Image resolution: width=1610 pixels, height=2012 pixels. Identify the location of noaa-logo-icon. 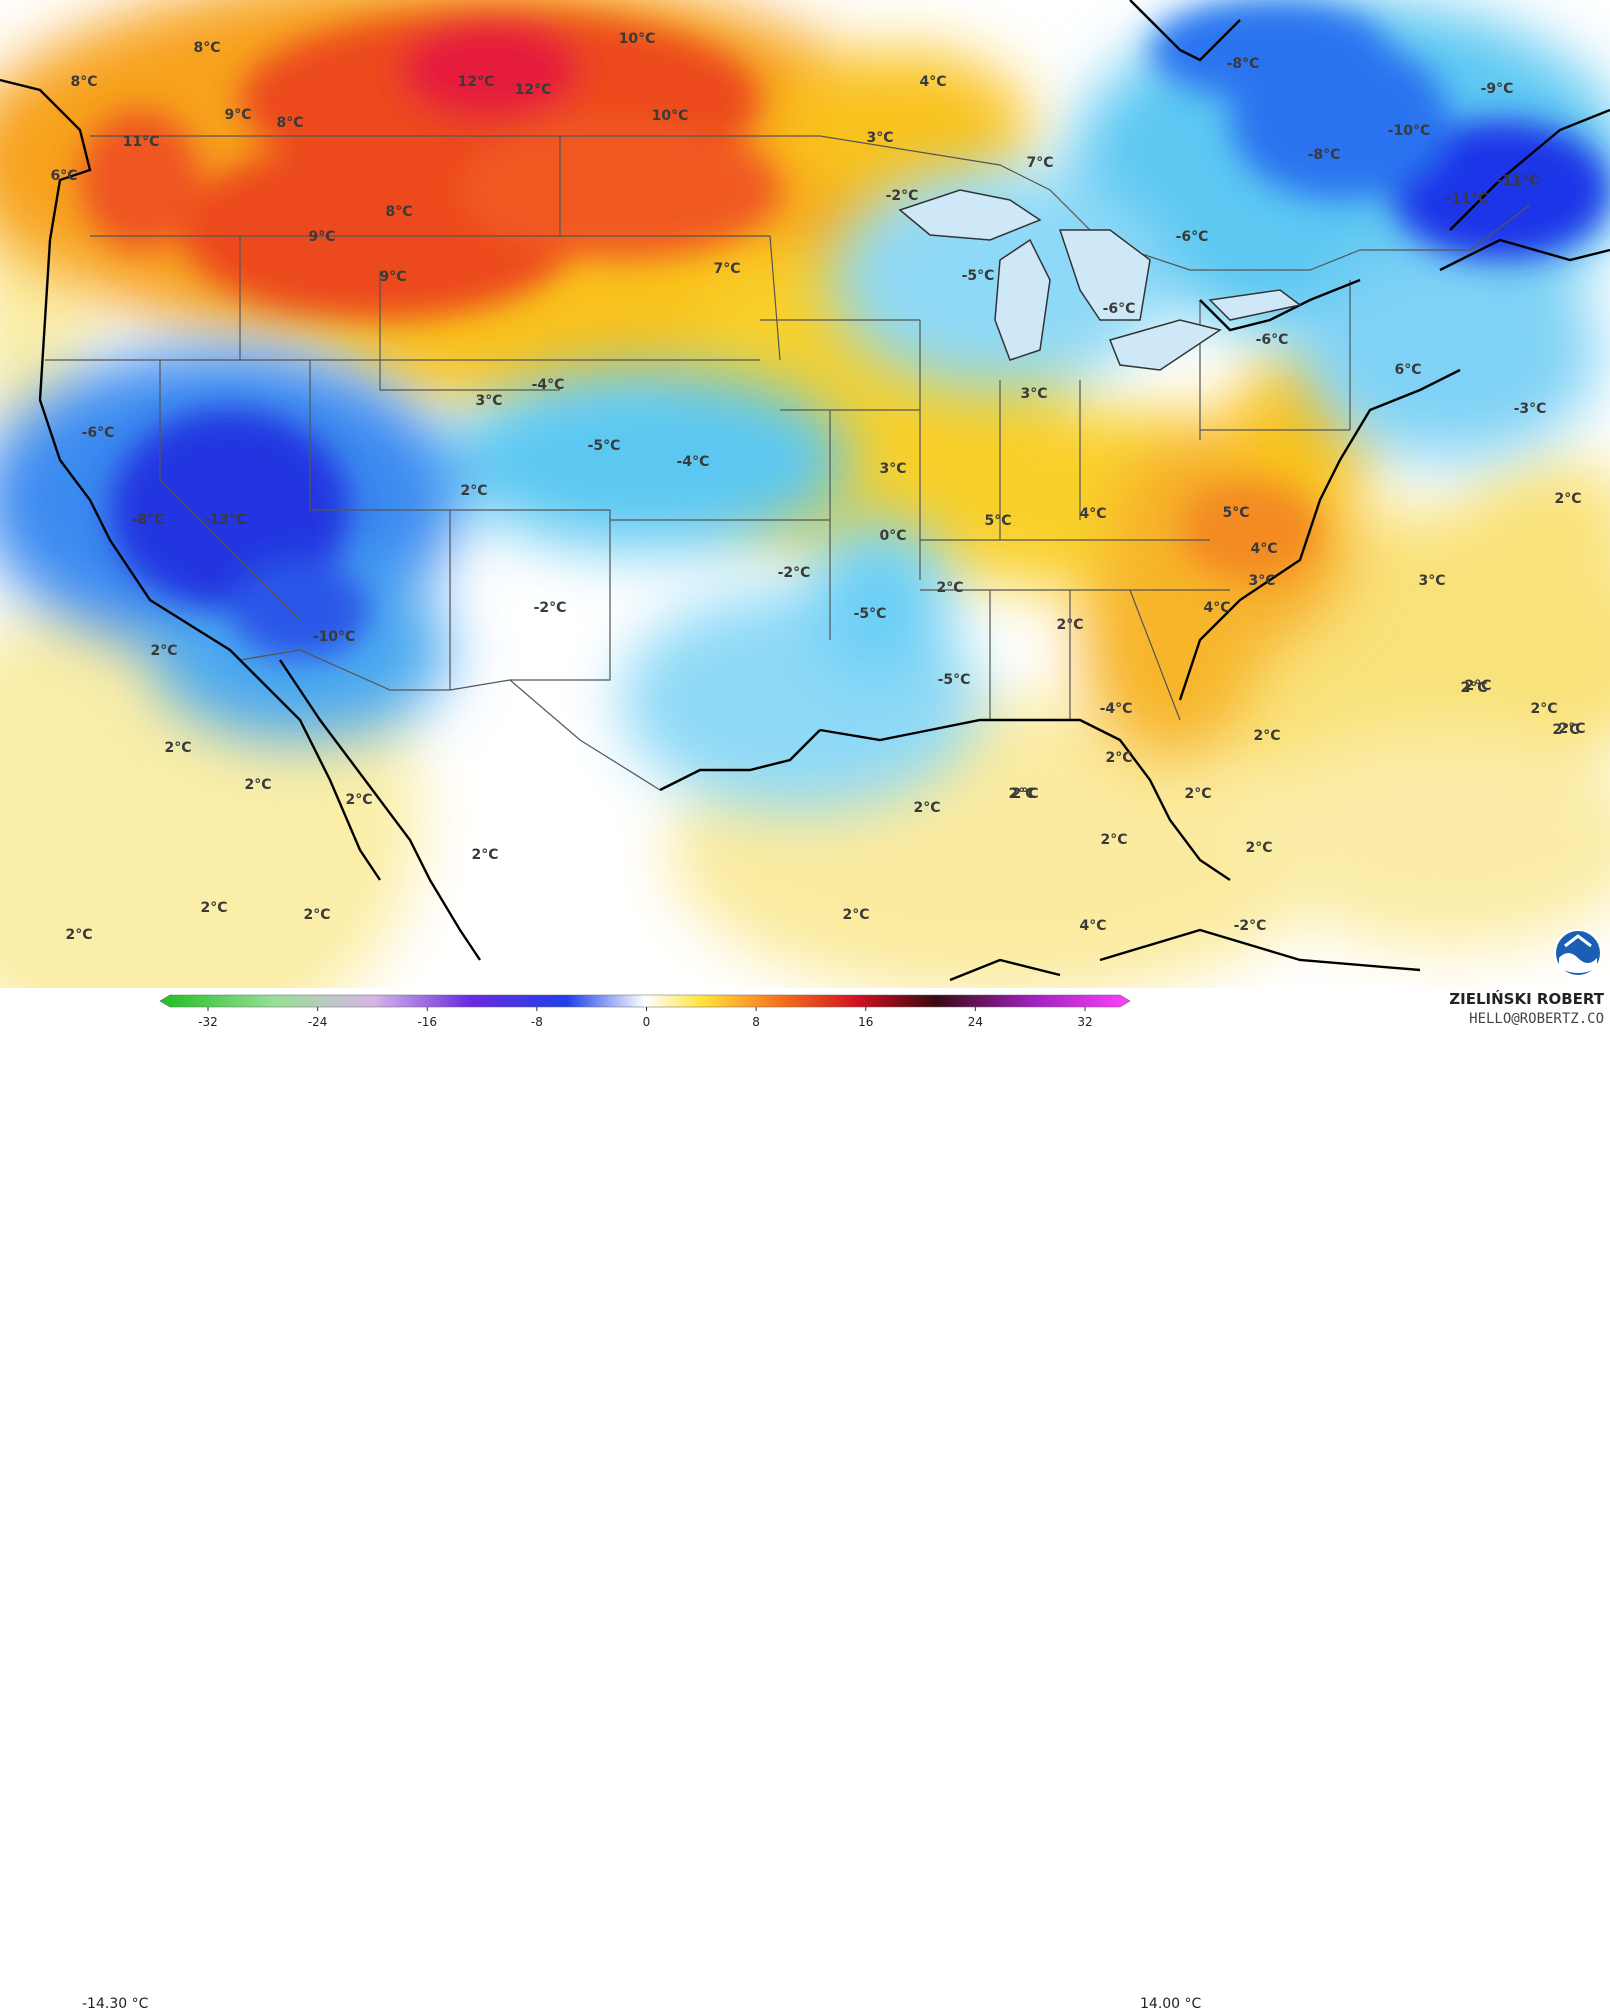
(1578, 953).